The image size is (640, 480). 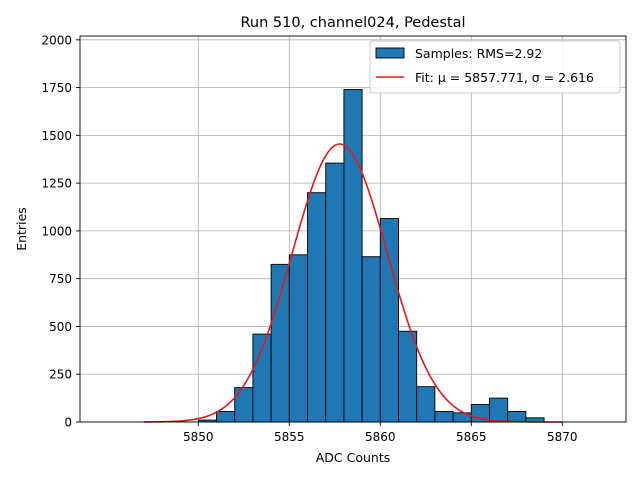 I want to click on y-tick-label: 1250, so click(x=56, y=184).